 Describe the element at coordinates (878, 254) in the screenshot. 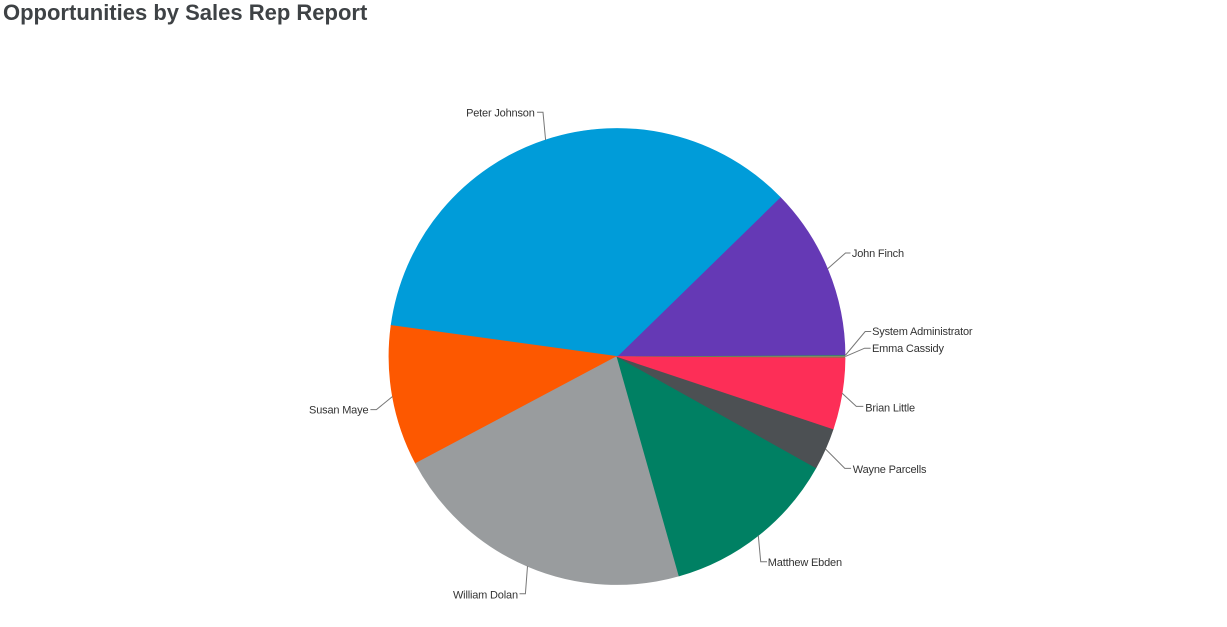

I see `svg-text: John Finch` at that location.